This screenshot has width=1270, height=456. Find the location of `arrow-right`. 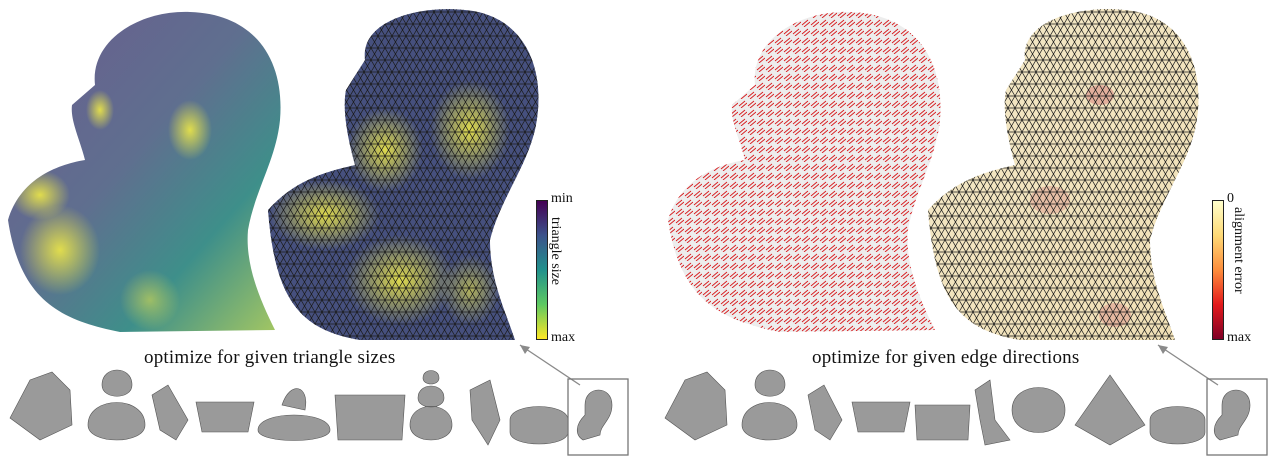

arrow-right is located at coordinates (1188, 365).